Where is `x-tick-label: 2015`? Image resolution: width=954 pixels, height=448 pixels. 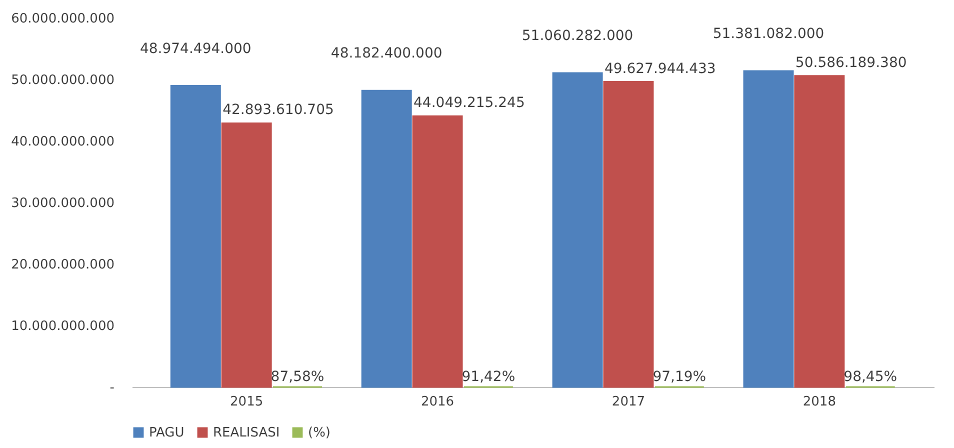 x-tick-label: 2015 is located at coordinates (247, 402).